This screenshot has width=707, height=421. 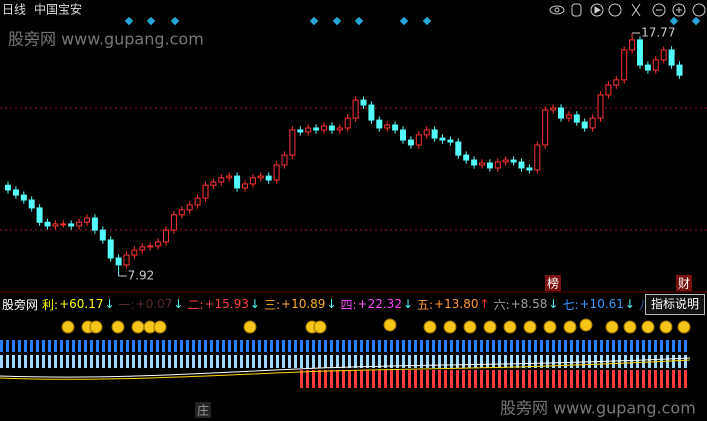 I want to click on indicator-label: 二:, so click(x=195, y=304).